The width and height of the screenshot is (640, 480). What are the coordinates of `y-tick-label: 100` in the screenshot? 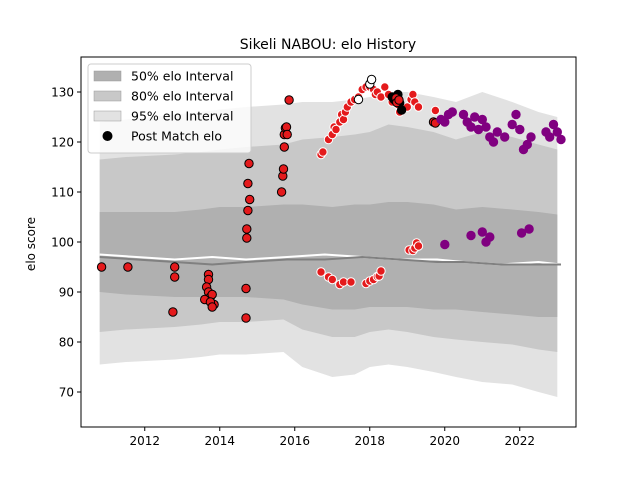 It's located at (62, 243).